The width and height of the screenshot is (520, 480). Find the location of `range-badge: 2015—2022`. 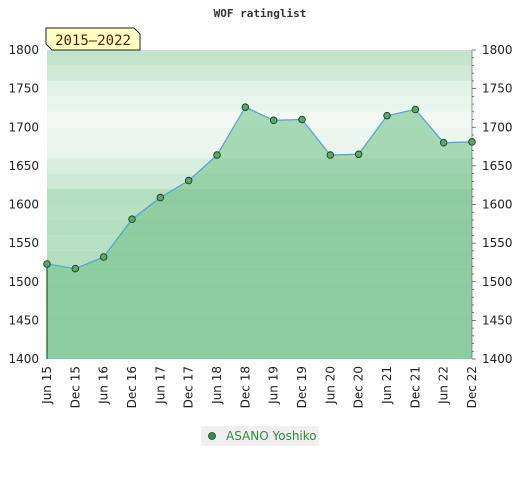

range-badge: 2015—2022 is located at coordinates (93, 39).